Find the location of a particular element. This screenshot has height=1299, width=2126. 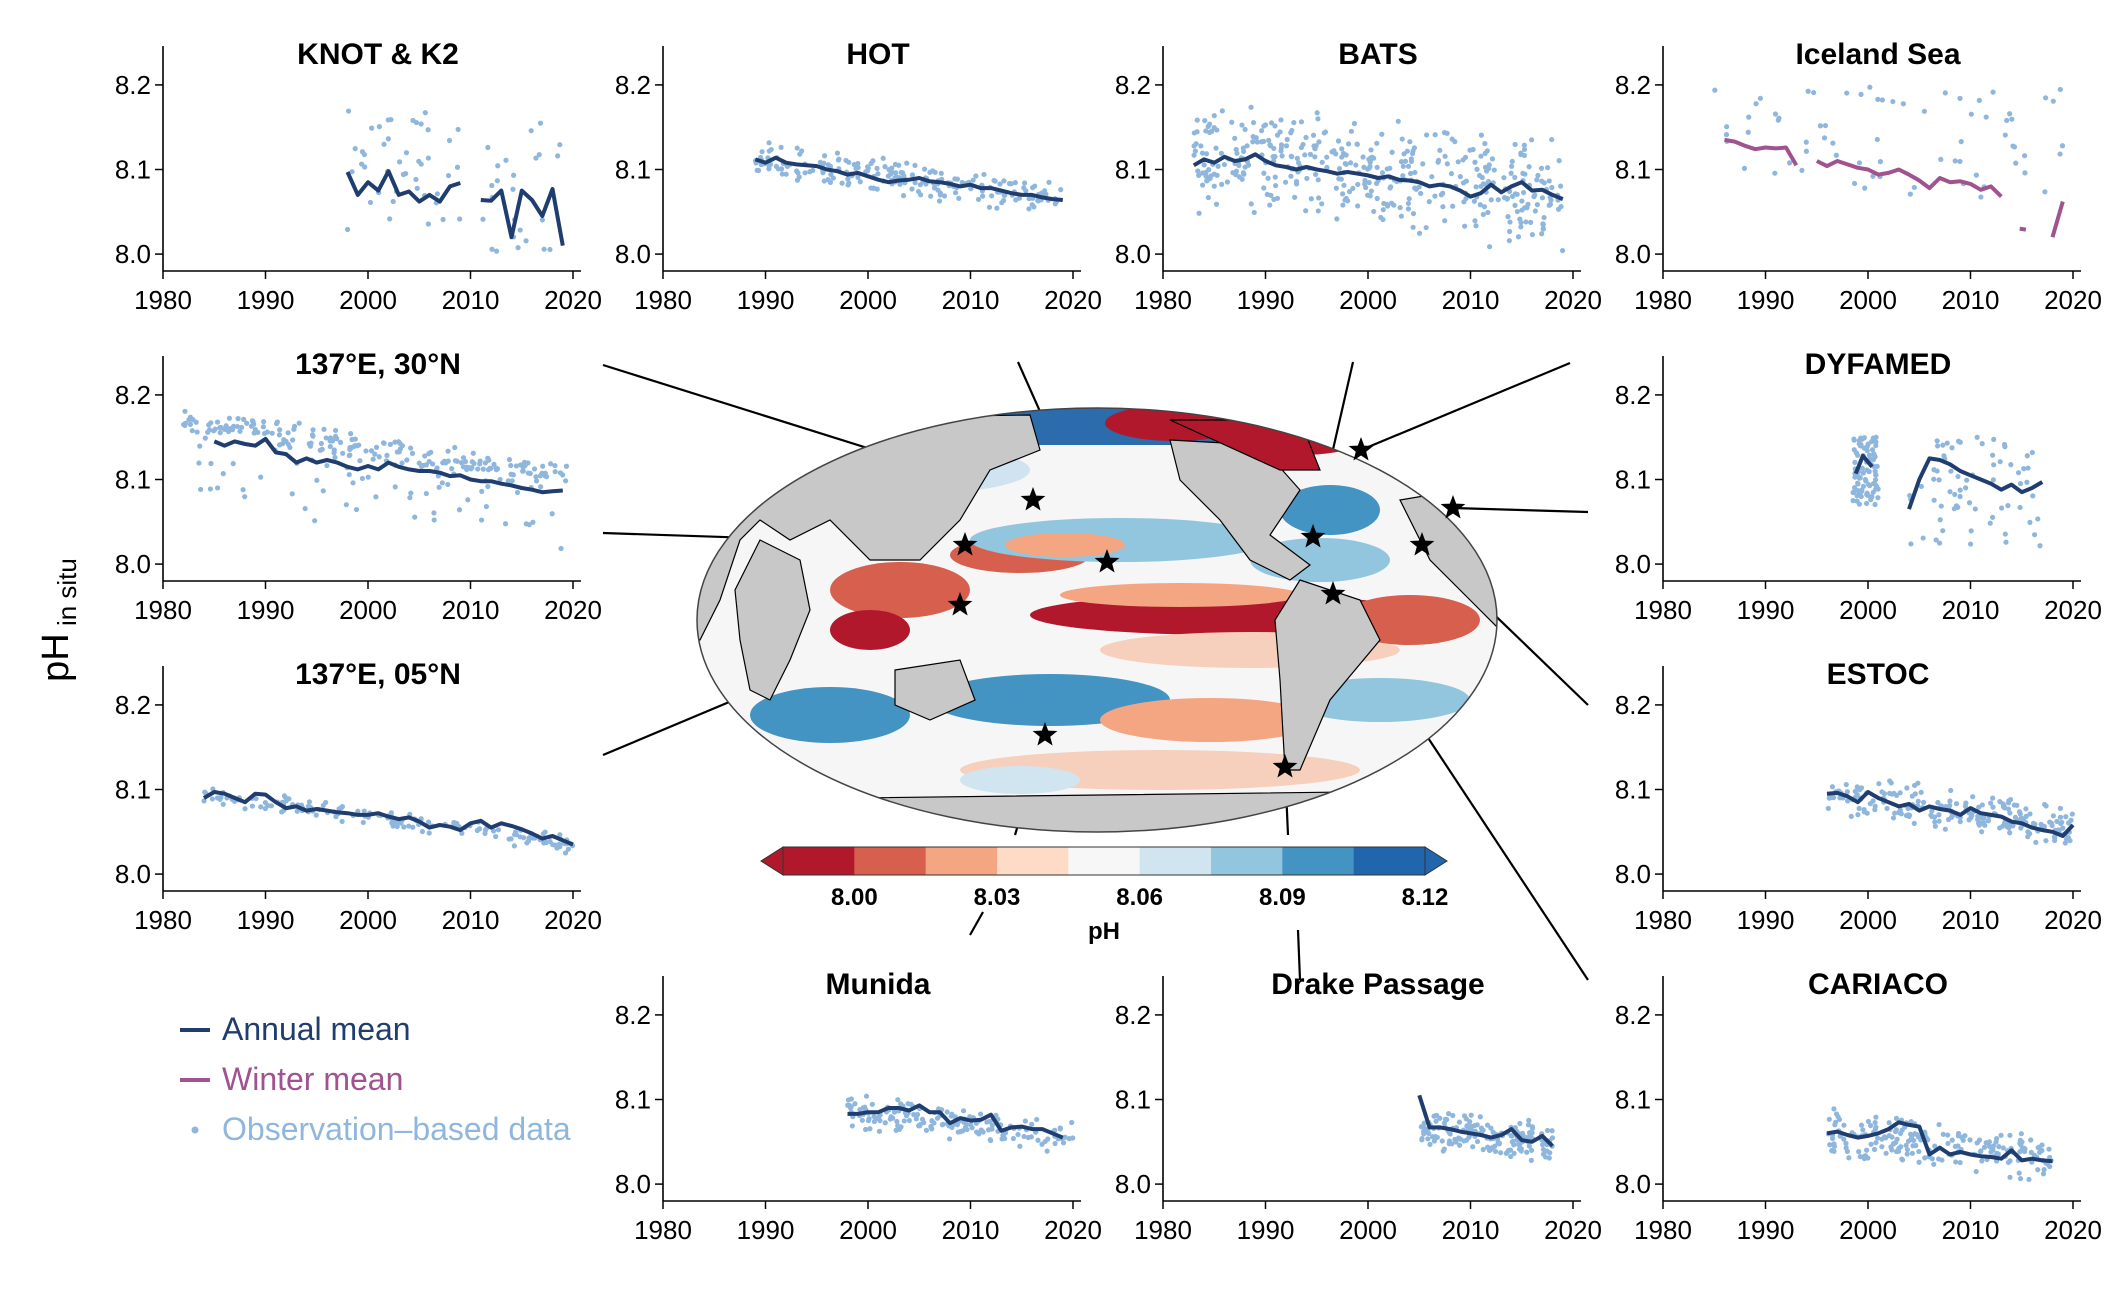

winter-mean-line is located at coordinates (2023, 229).